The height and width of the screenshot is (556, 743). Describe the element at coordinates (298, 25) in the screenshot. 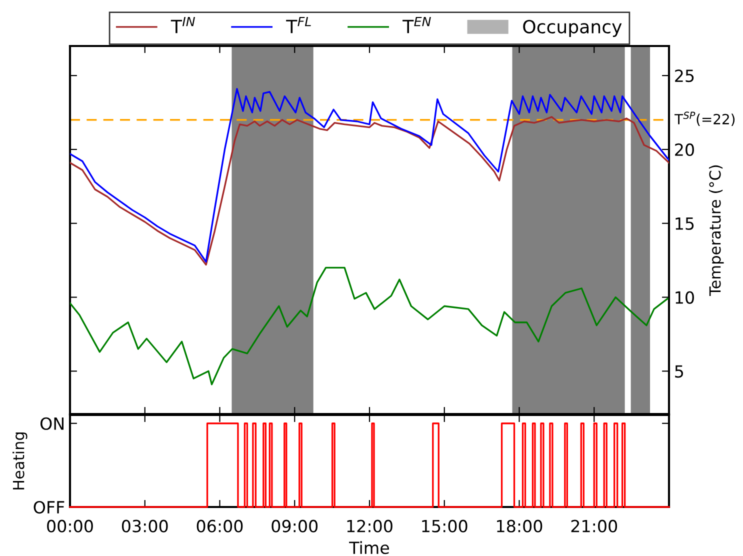

I see `legend-label: T$^{FL}$` at that location.